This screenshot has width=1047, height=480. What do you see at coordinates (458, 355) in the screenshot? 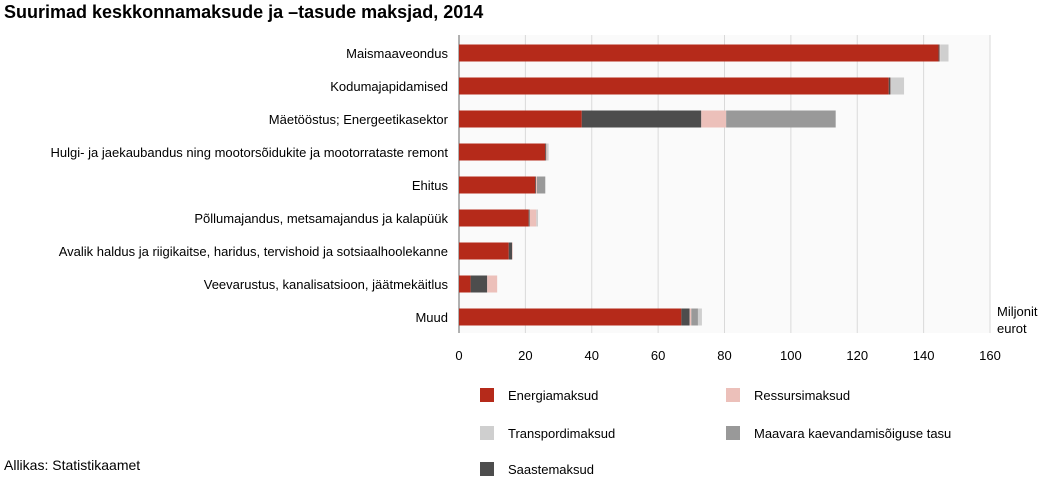
I see `x-tick-label: 0` at bounding box center [458, 355].